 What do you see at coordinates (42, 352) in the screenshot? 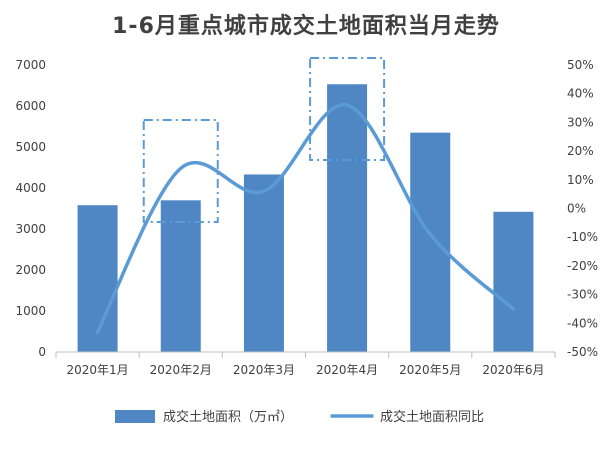
I see `y-left-tick-label: 0` at bounding box center [42, 352].